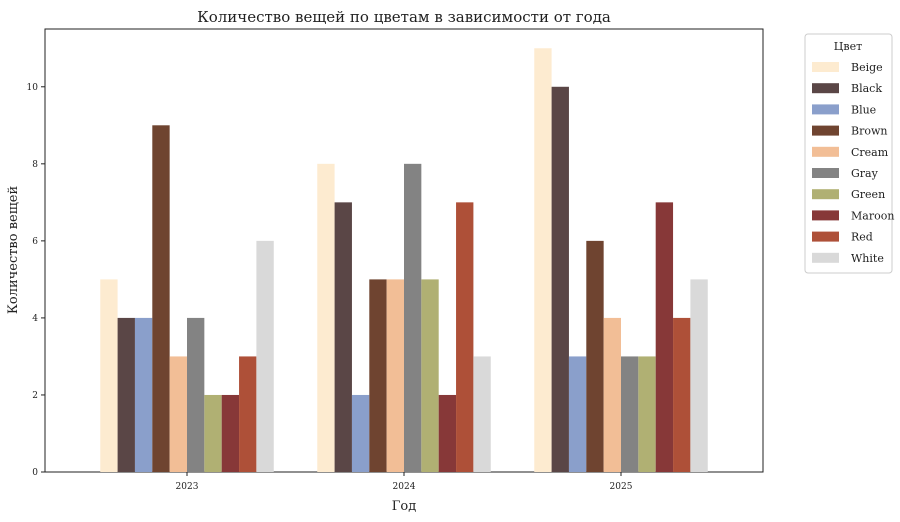 This screenshot has height=522, width=900. Describe the element at coordinates (825, 194) in the screenshot. I see `legend-swatch-green` at that location.